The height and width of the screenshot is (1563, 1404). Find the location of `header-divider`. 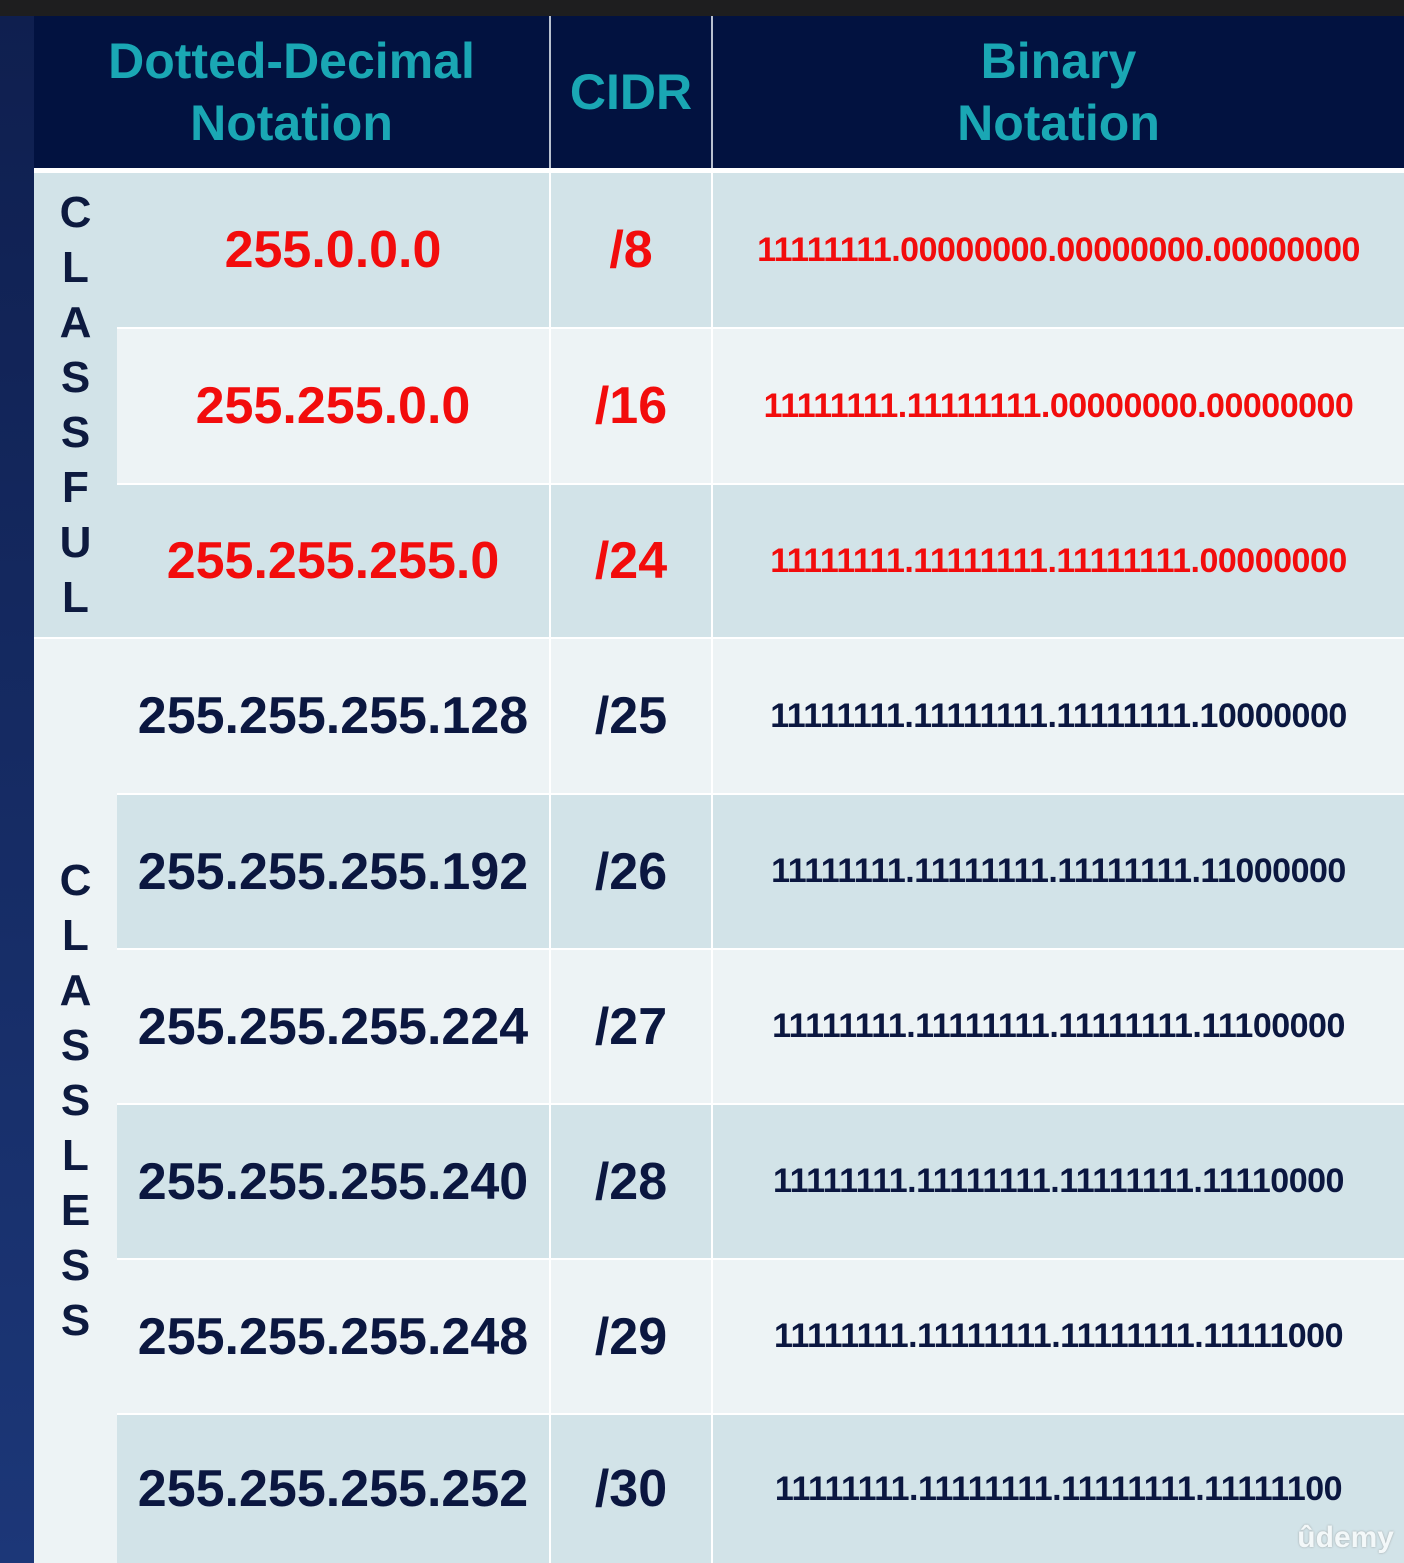

header-divider is located at coordinates (719, 170).